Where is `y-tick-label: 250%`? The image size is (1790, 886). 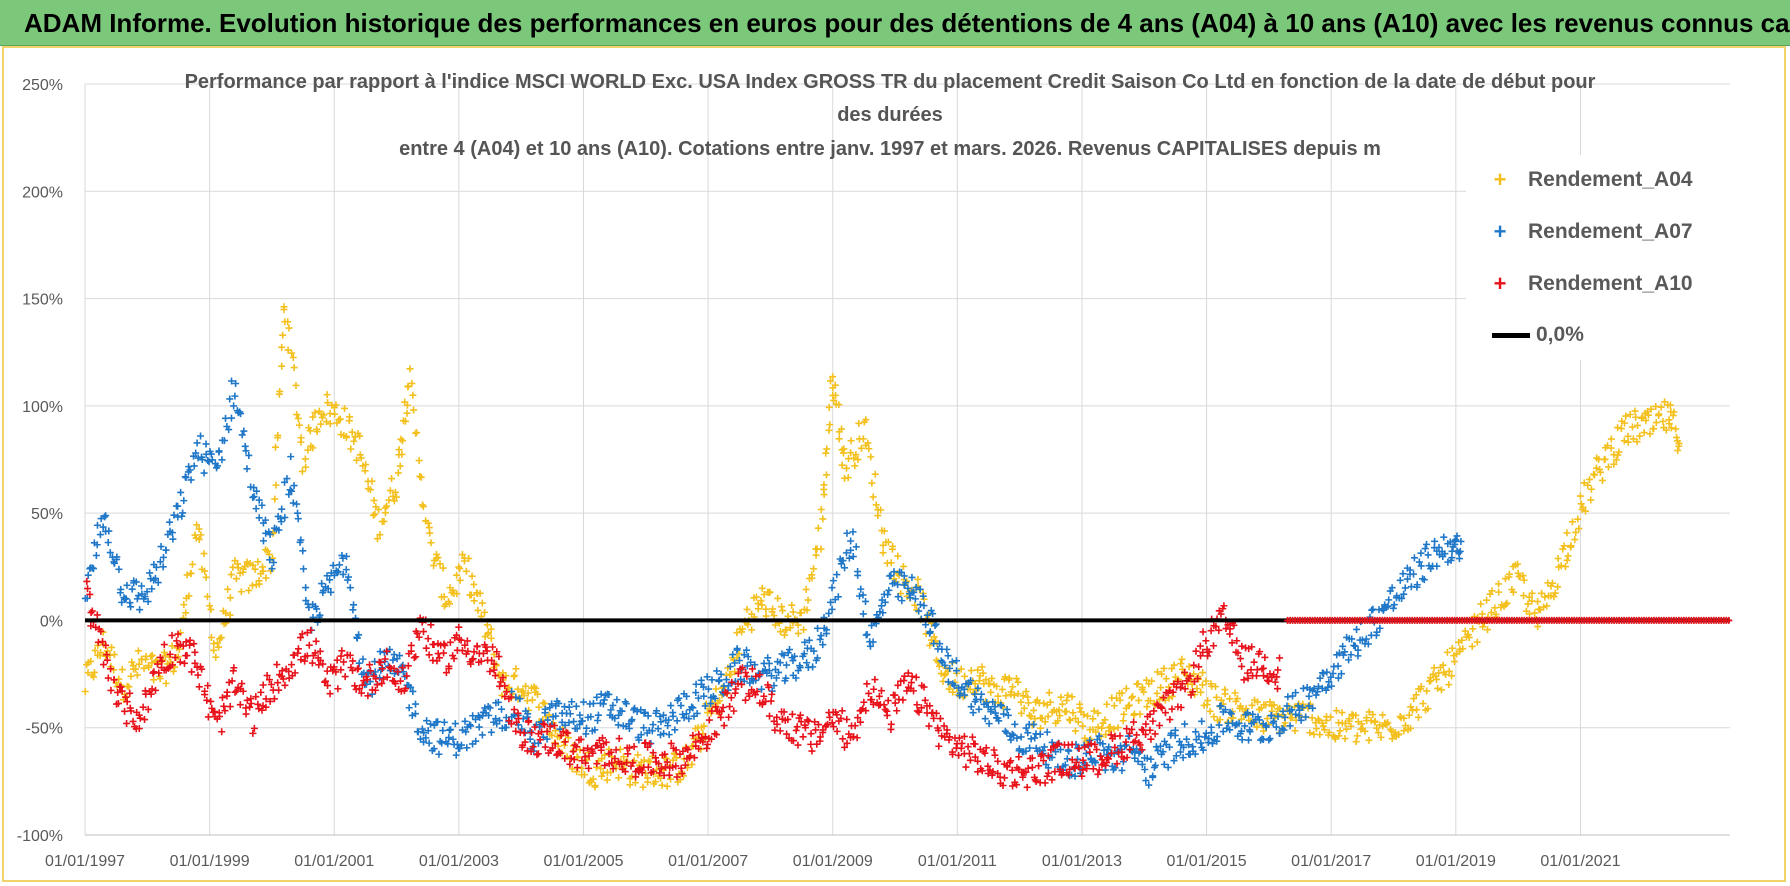 y-tick-label: 250% is located at coordinates (42, 85).